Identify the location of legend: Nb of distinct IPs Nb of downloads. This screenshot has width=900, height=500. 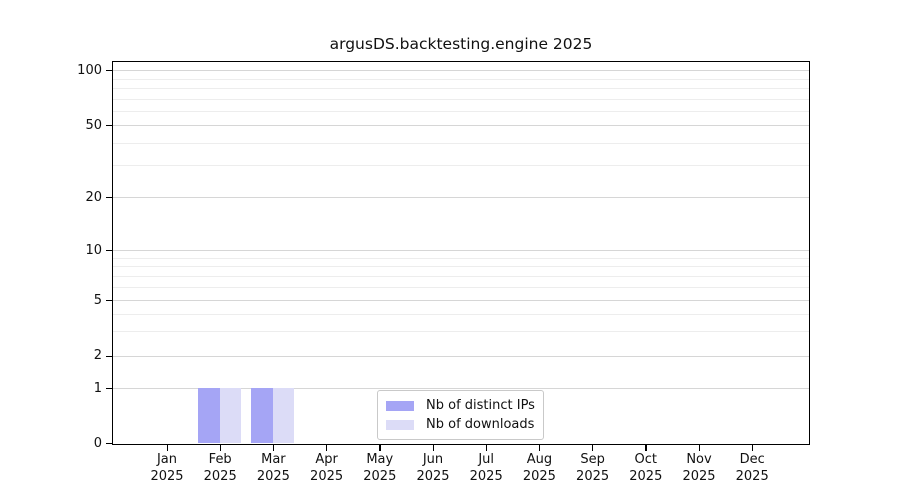
(460, 415).